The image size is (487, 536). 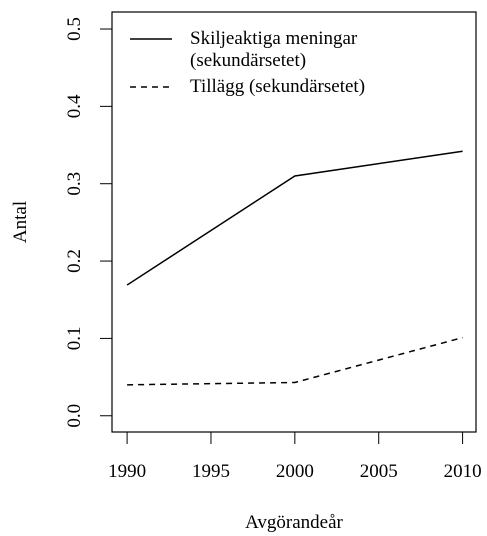 I want to click on x-axis-title: Avgörandeår, so click(x=294, y=522).